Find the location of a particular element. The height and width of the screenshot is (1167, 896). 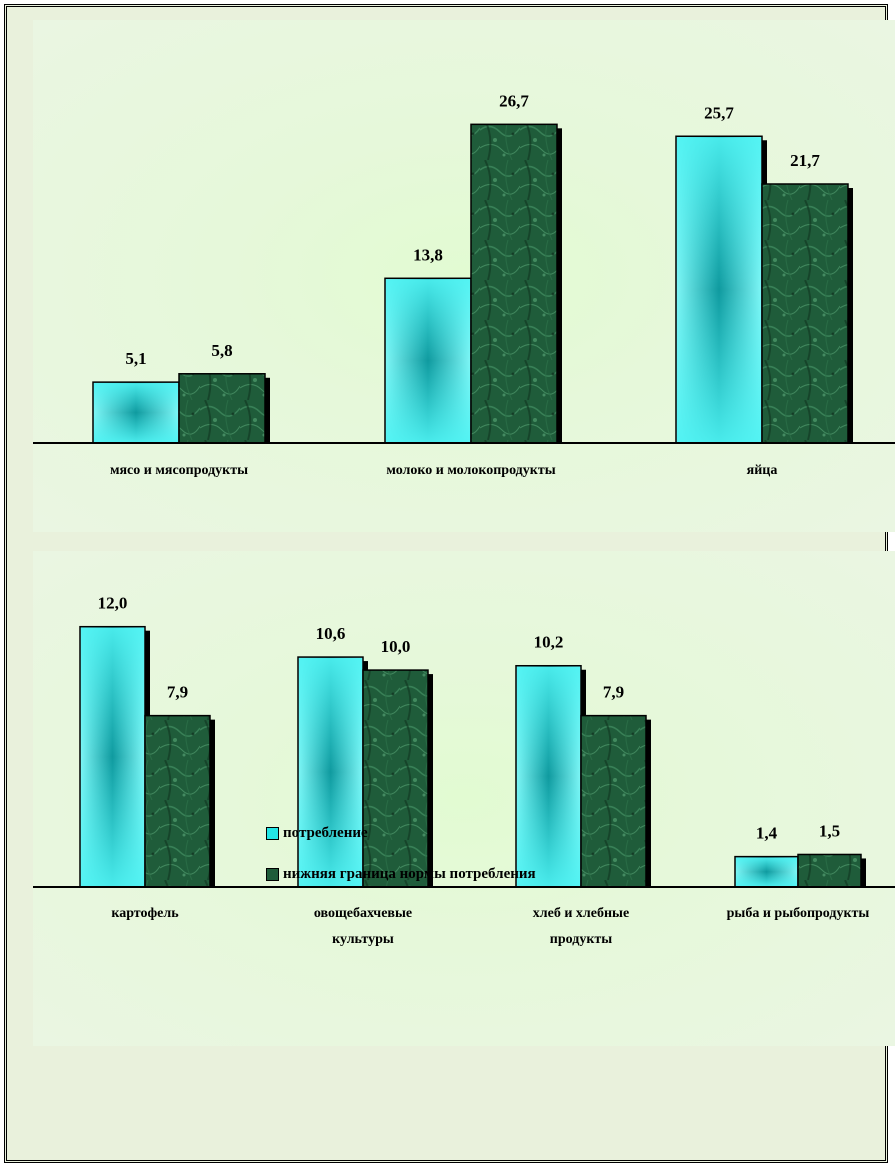

category-label: картофель is located at coordinates (145, 913).